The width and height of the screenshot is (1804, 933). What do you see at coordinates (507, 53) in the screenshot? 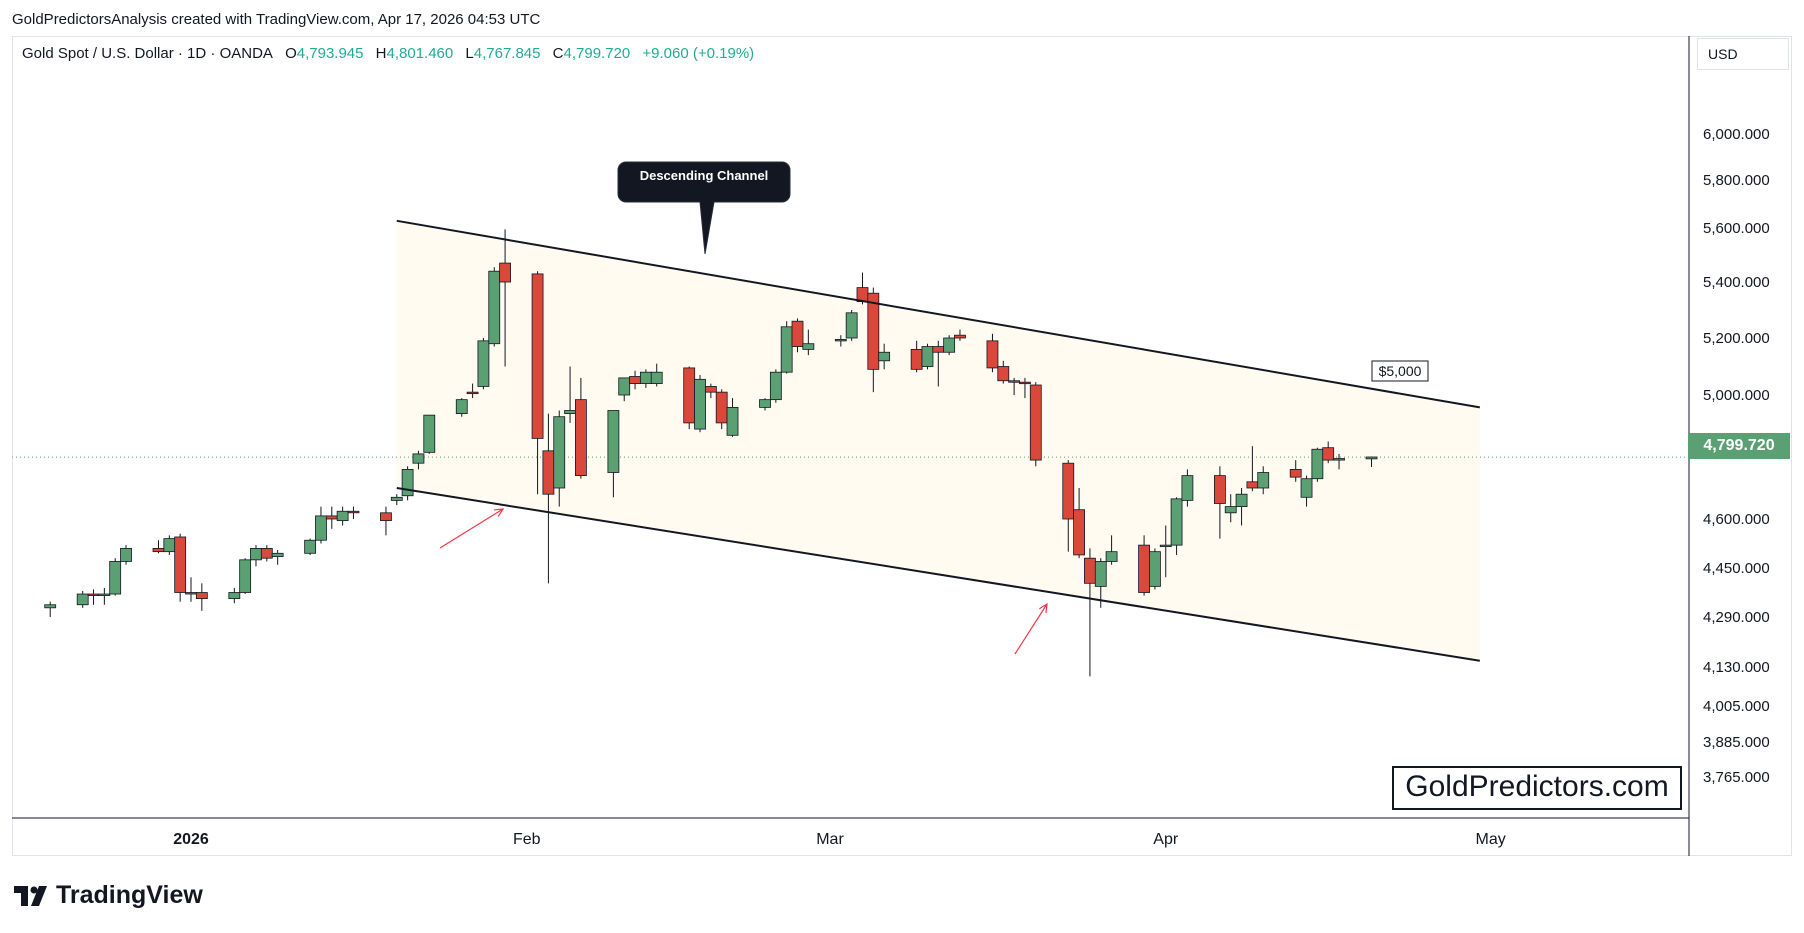
I see `low-value: 4,767.845` at bounding box center [507, 53].